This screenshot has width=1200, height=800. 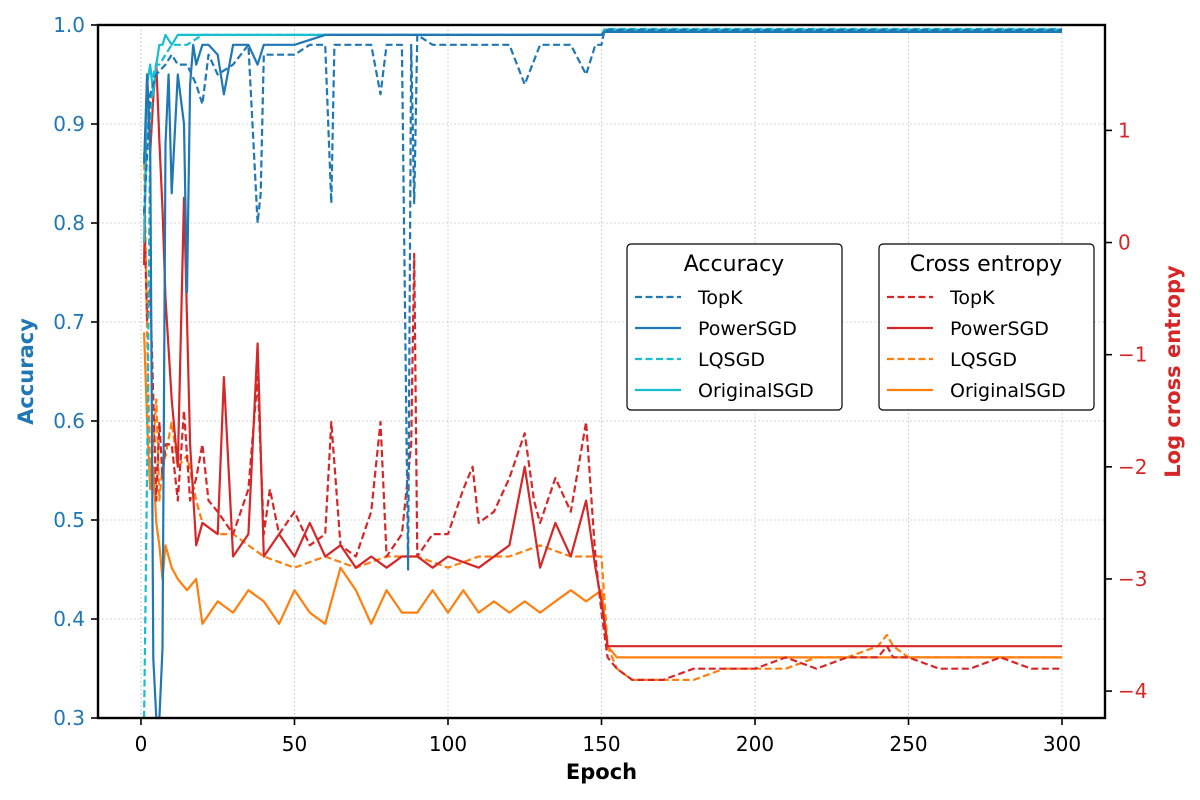 What do you see at coordinates (69, 718) in the screenshot?
I see `y-tick-label-left: 0.3` at bounding box center [69, 718].